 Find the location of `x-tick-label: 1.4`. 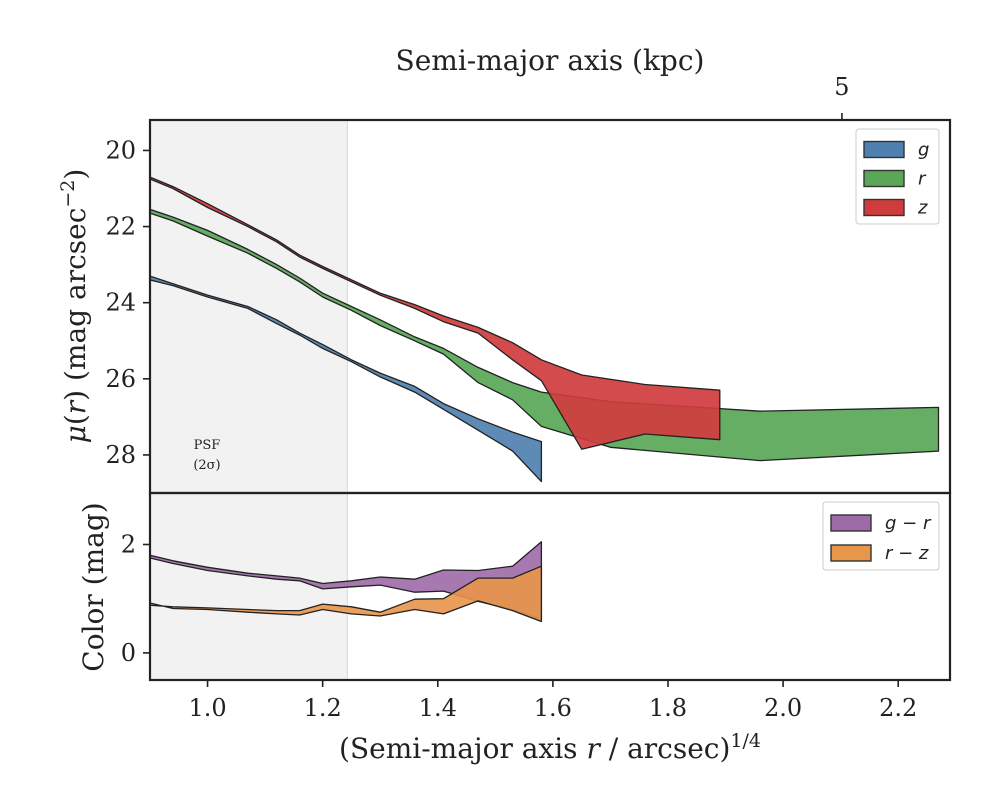

x-tick-label: 1.4 is located at coordinates (438, 708).